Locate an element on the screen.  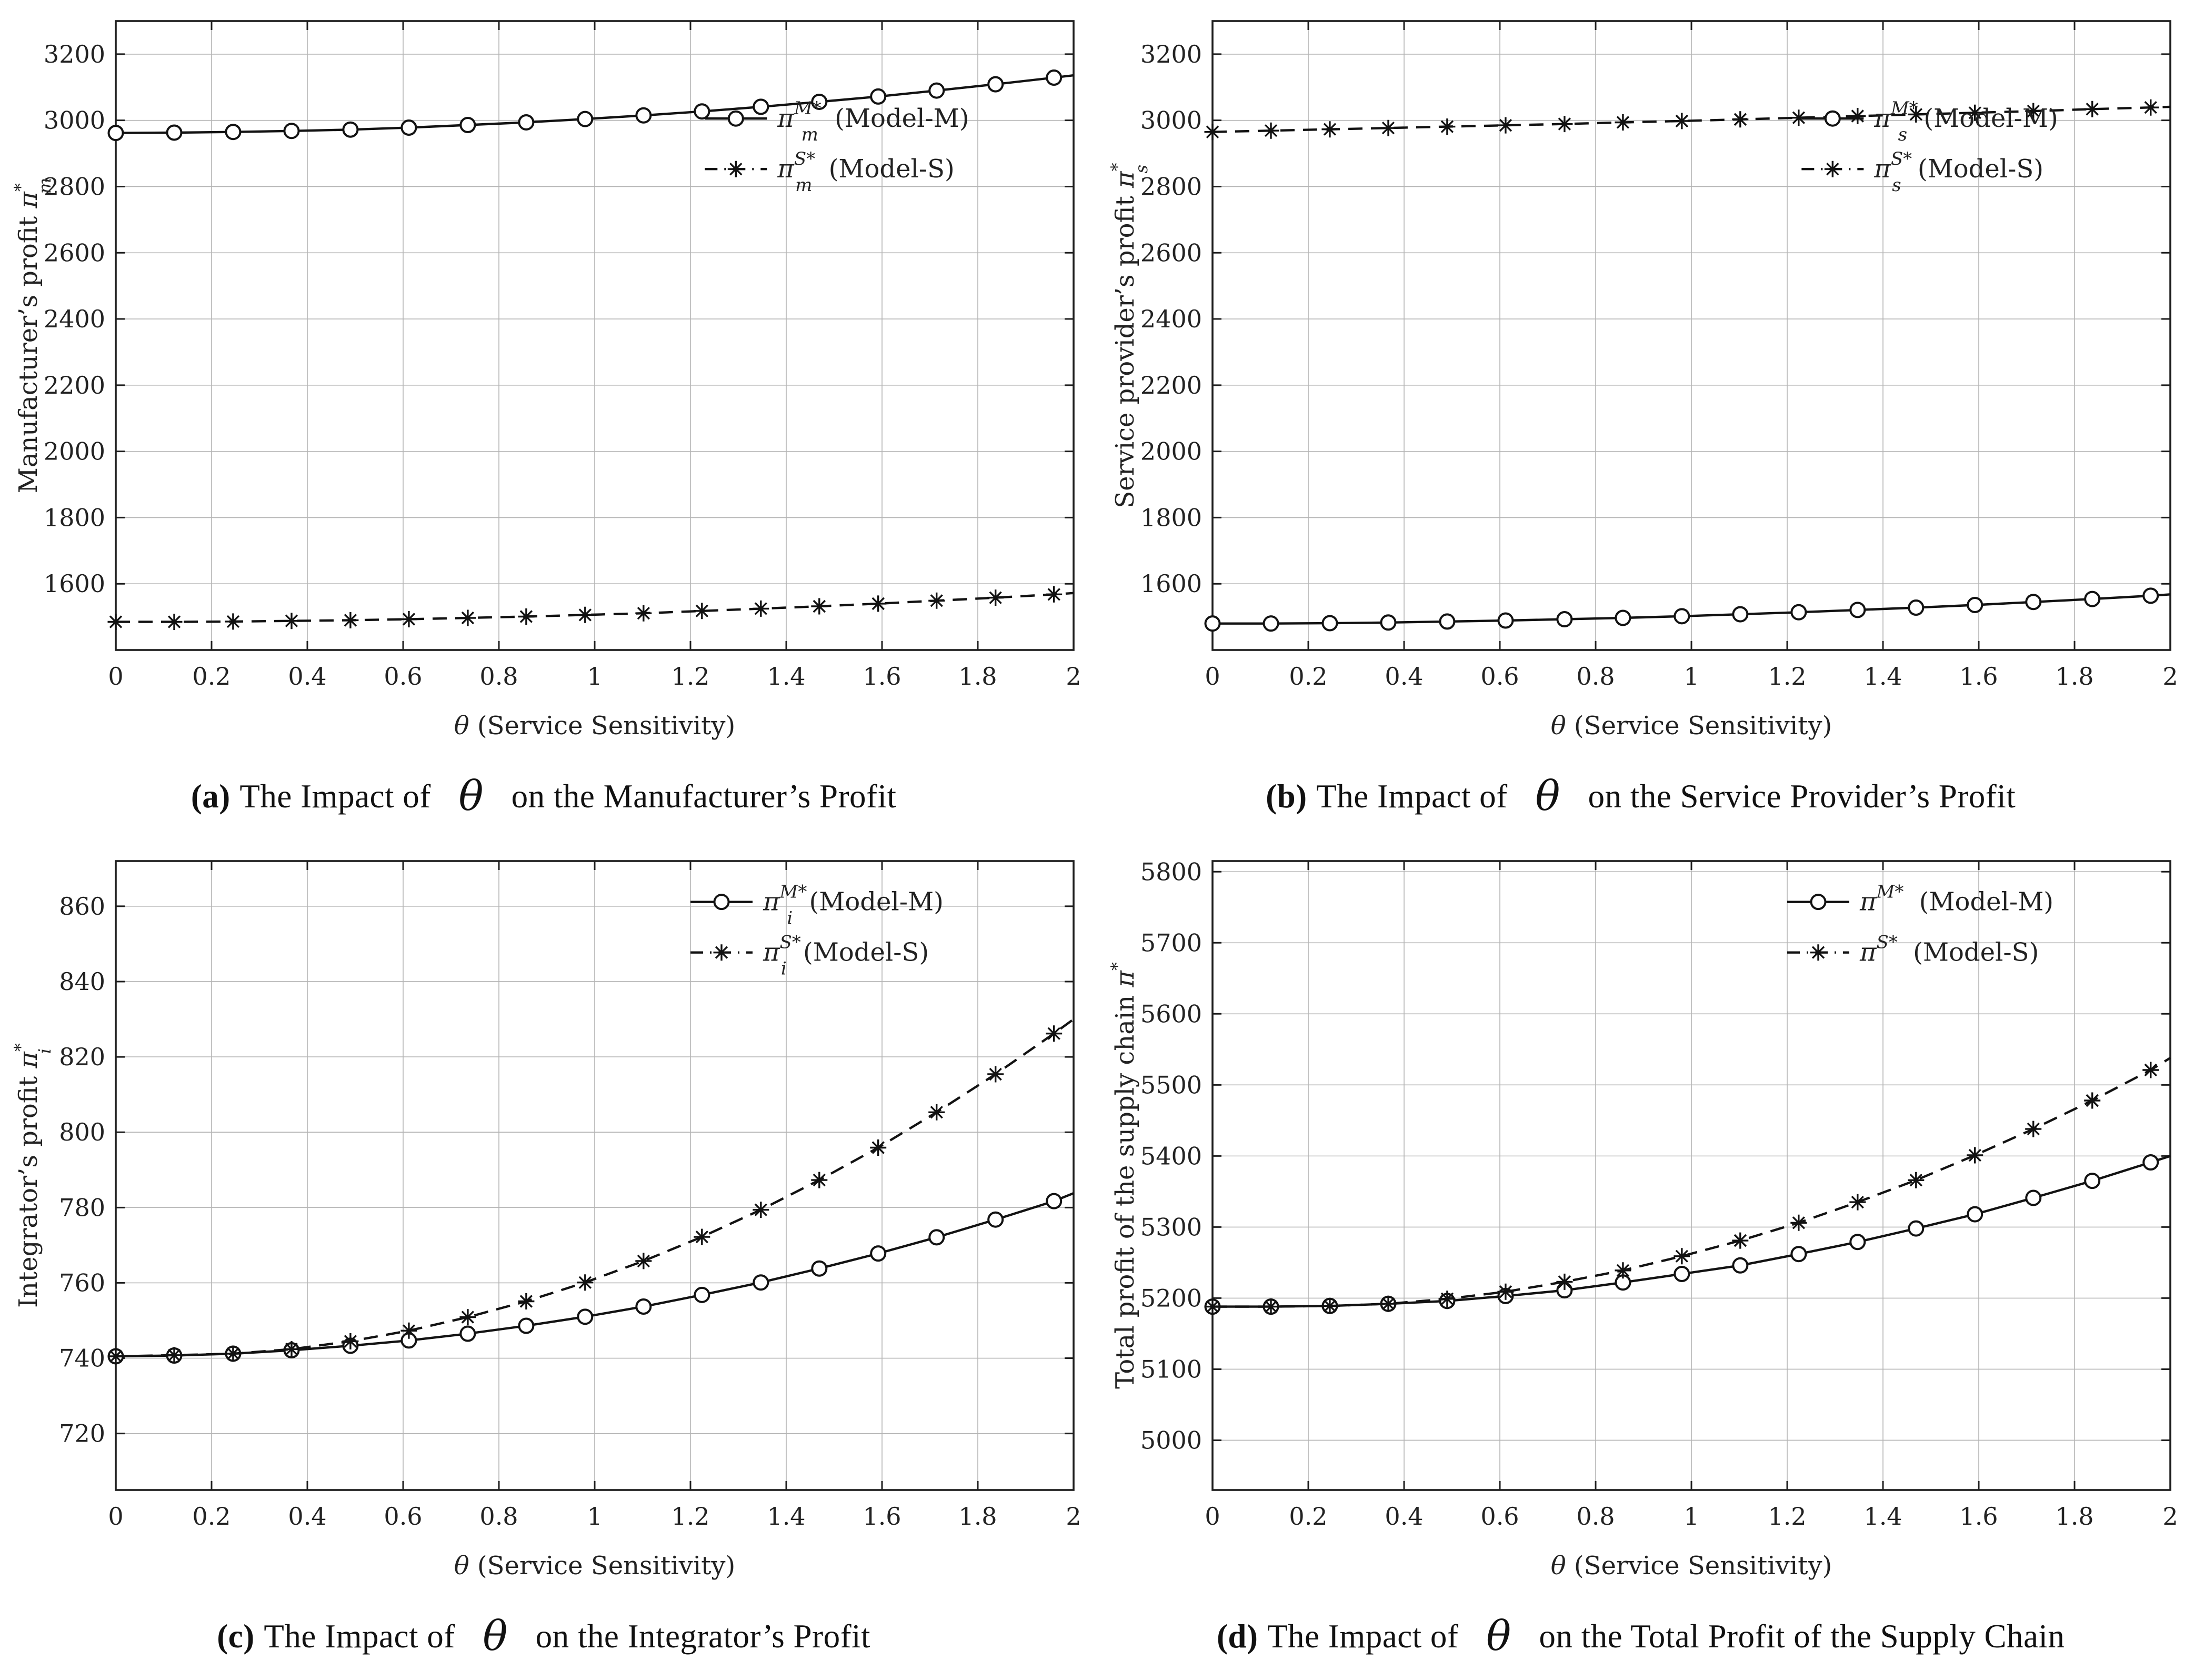
y-tick-label: 2800 is located at coordinates (74, 186).